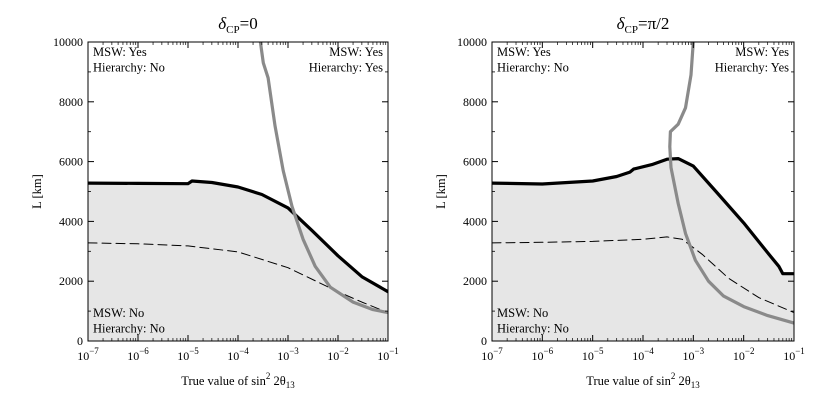 This screenshot has width=830, height=405. Describe the element at coordinates (237, 25) in the screenshot. I see `chart-title: δCP=0` at that location.